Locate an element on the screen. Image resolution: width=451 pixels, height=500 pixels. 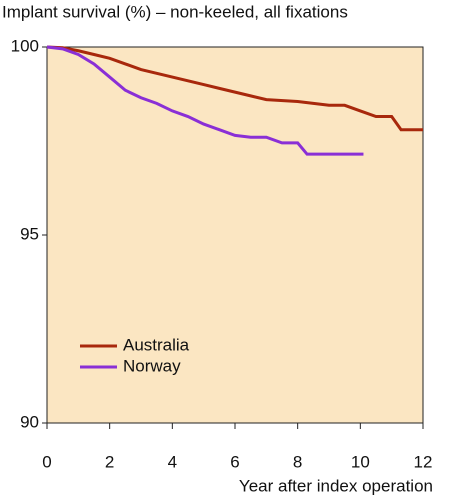
legend-label: Australia is located at coordinates (156, 344).